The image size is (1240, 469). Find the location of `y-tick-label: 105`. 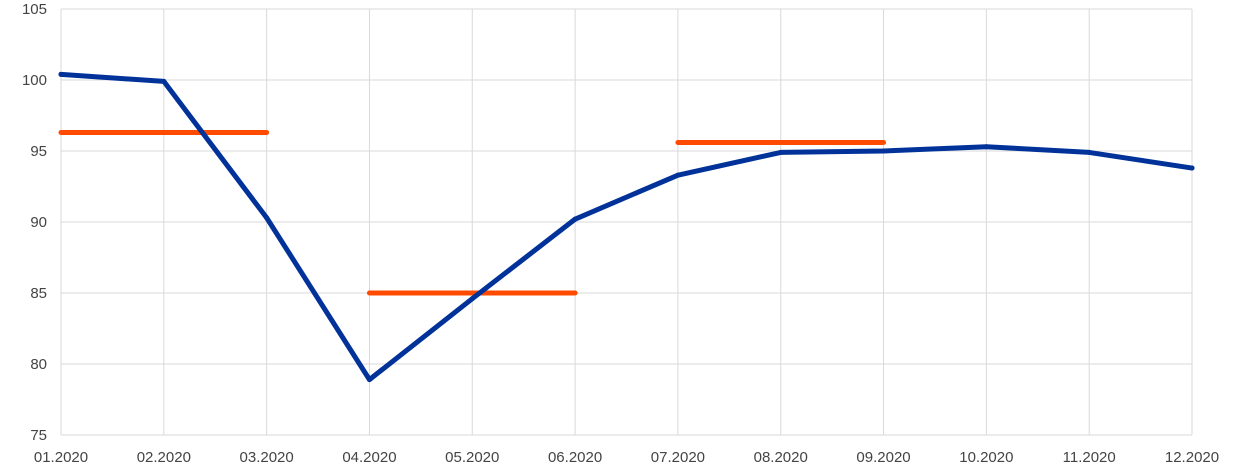

y-tick-label: 105 is located at coordinates (34, 9).